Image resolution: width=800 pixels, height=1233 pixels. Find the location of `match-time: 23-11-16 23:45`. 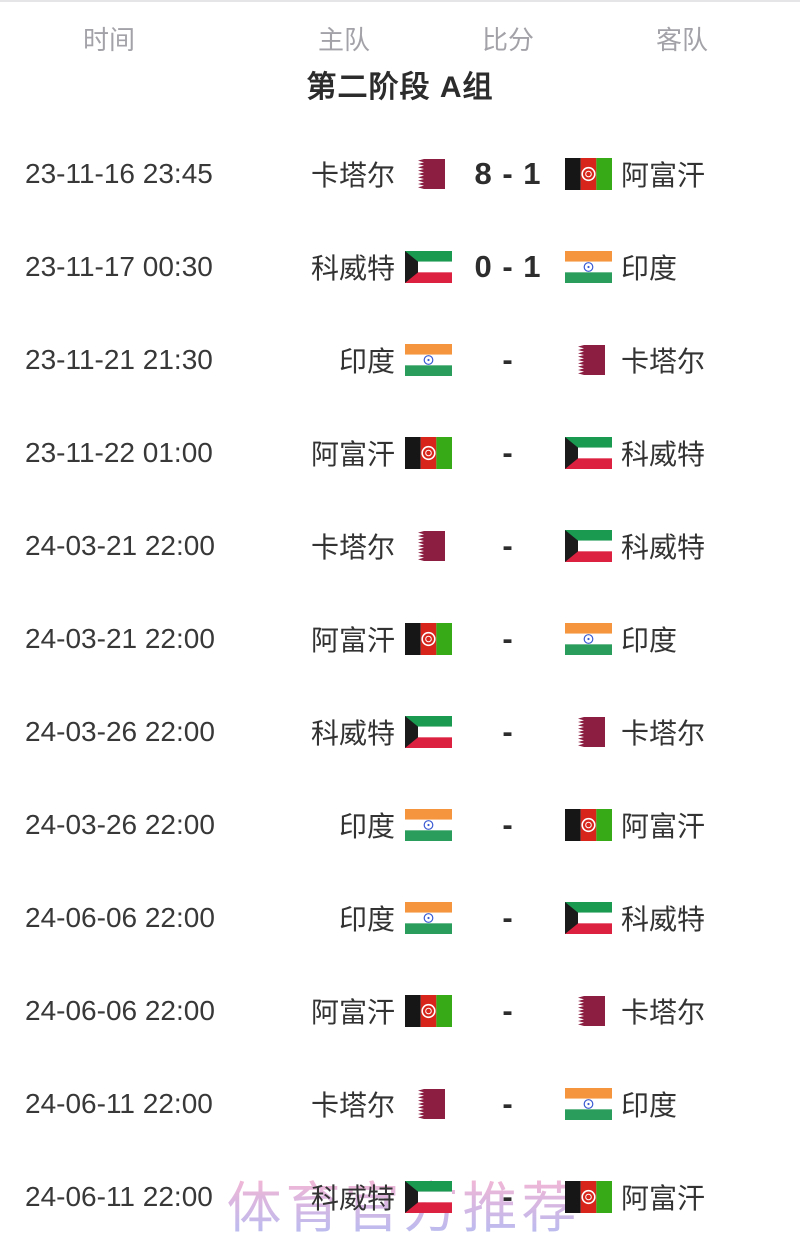

match-time: 23-11-16 23:45 is located at coordinates (119, 173).